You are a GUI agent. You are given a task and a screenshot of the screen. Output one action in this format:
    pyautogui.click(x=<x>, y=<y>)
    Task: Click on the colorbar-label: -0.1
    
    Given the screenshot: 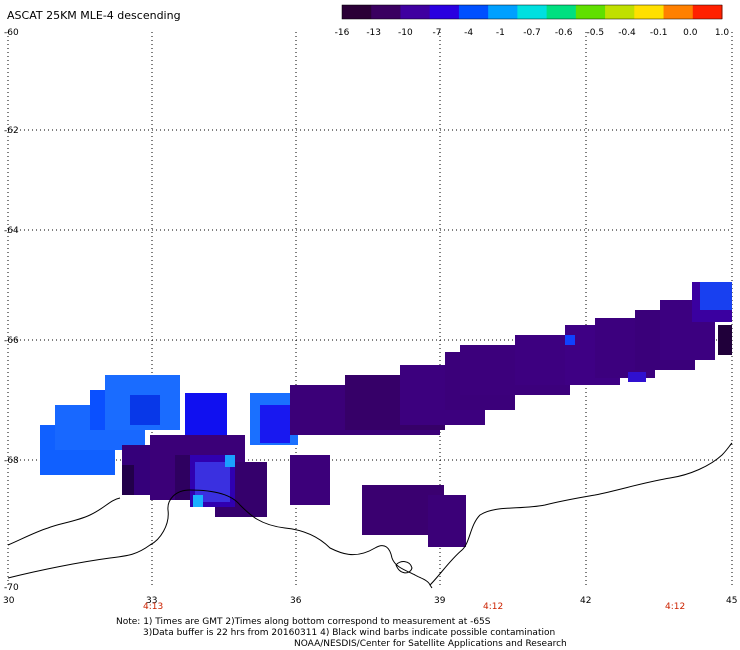 What is the action you would take?
    pyautogui.click(x=659, y=33)
    